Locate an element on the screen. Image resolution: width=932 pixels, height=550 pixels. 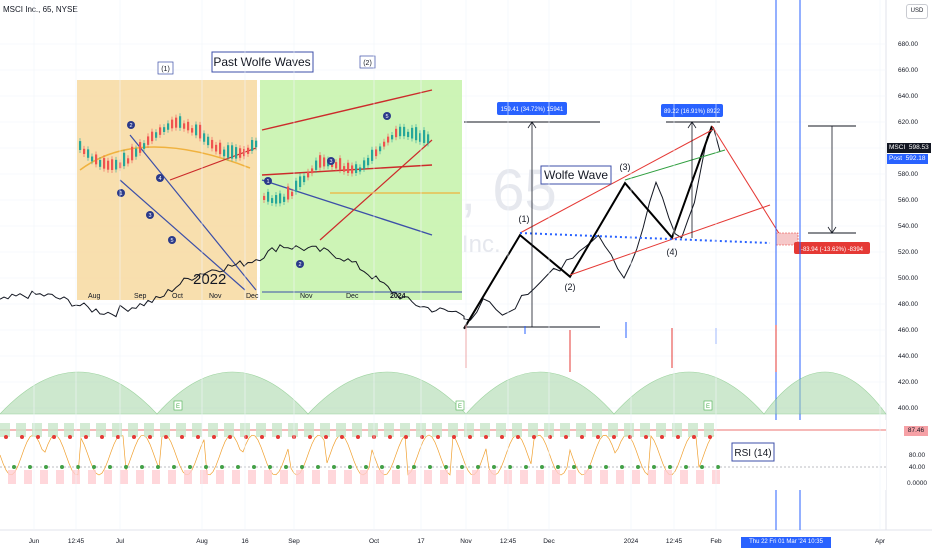
wave-point-label: (1) is located at coordinates (524, 219).